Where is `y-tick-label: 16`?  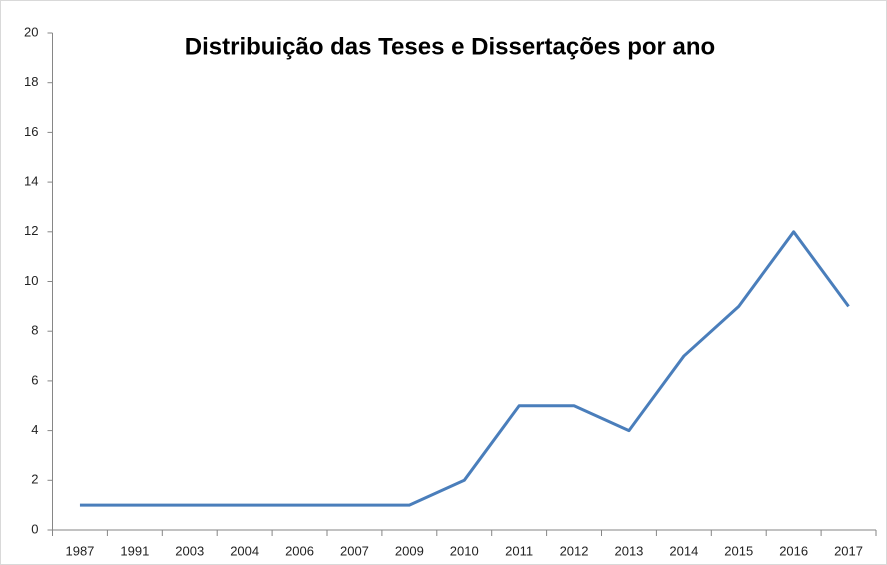 y-tick-label: 16 is located at coordinates (31, 131).